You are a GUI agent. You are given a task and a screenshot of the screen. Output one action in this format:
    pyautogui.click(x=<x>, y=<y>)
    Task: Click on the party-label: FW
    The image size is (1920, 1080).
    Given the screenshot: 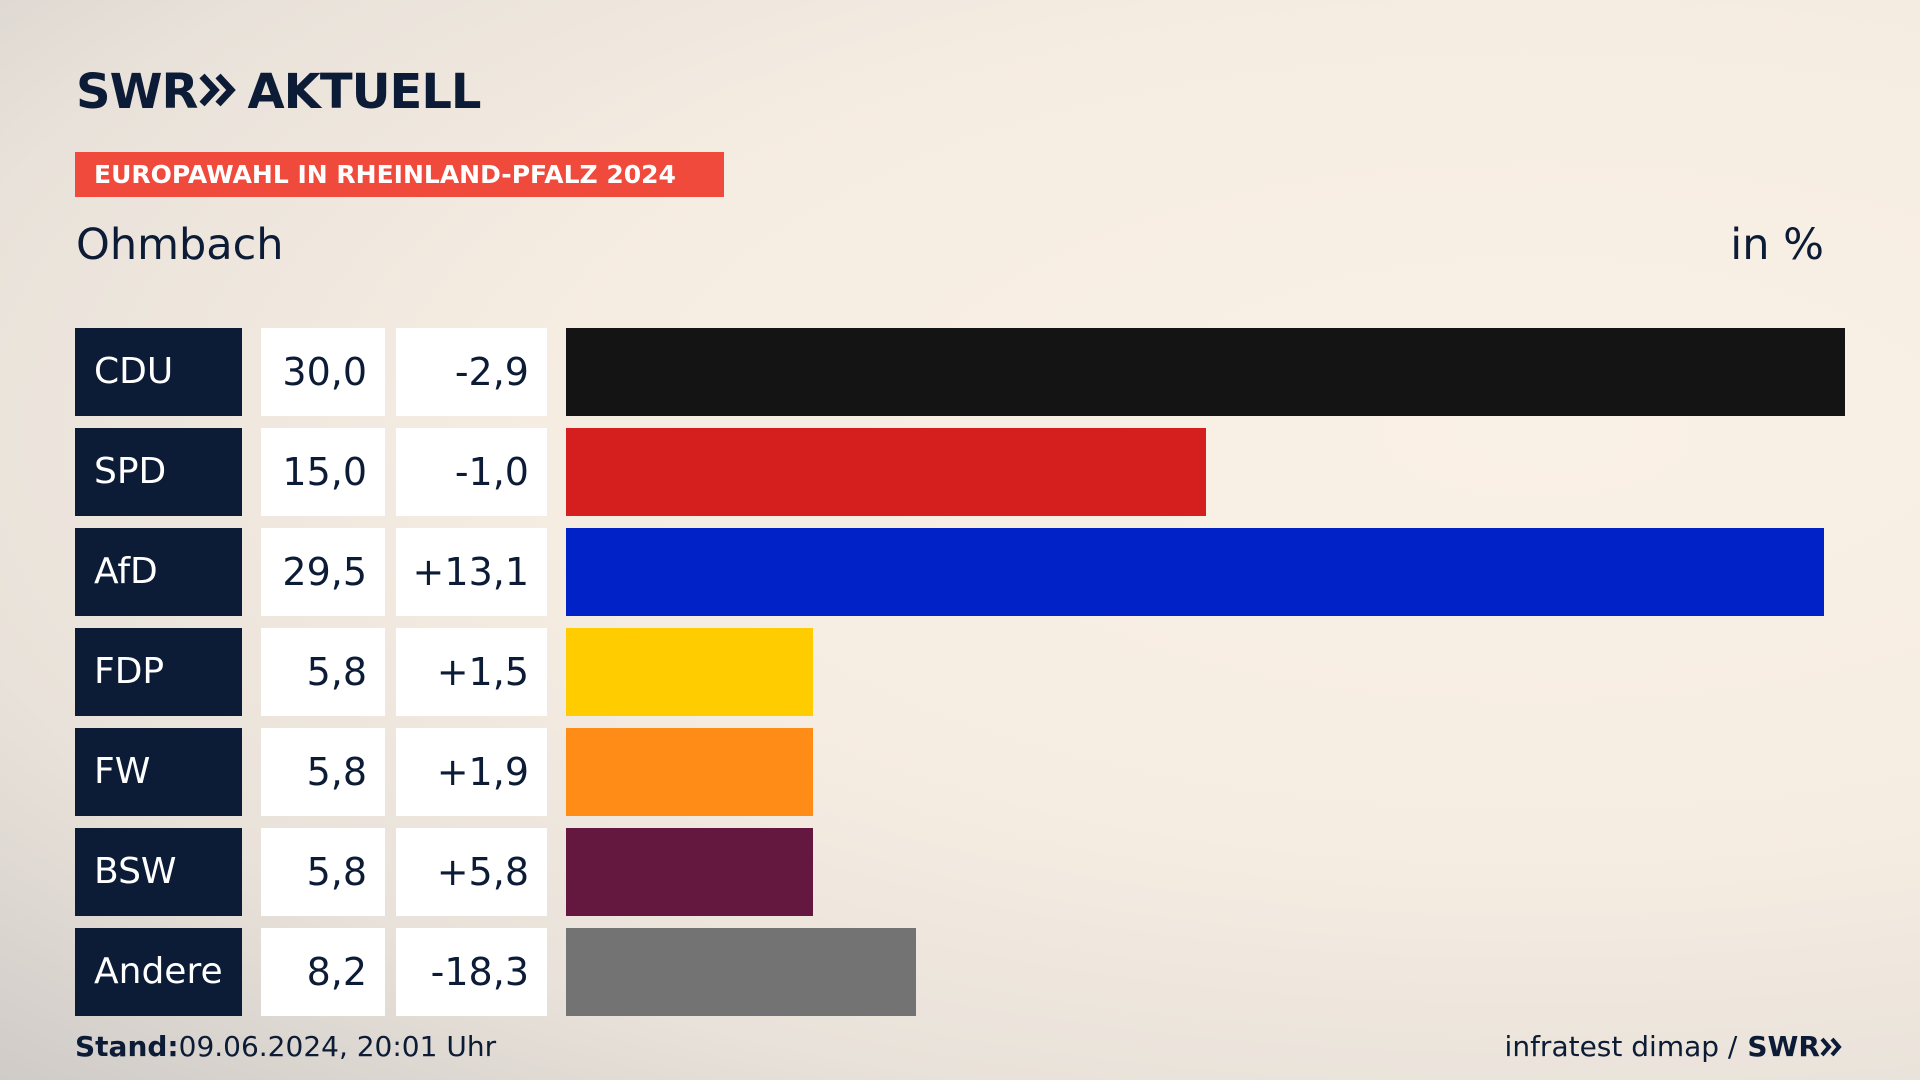 What is the action you would take?
    pyautogui.click(x=158, y=772)
    